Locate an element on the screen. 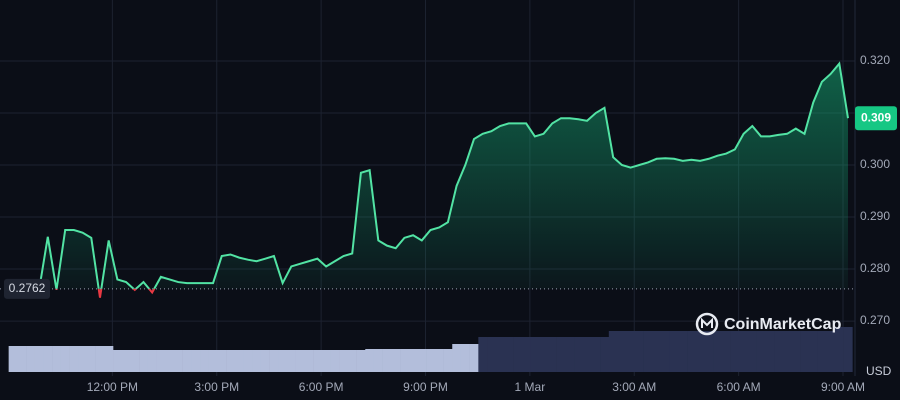 This screenshot has width=900, height=400. price-badge is located at coordinates (876, 118).